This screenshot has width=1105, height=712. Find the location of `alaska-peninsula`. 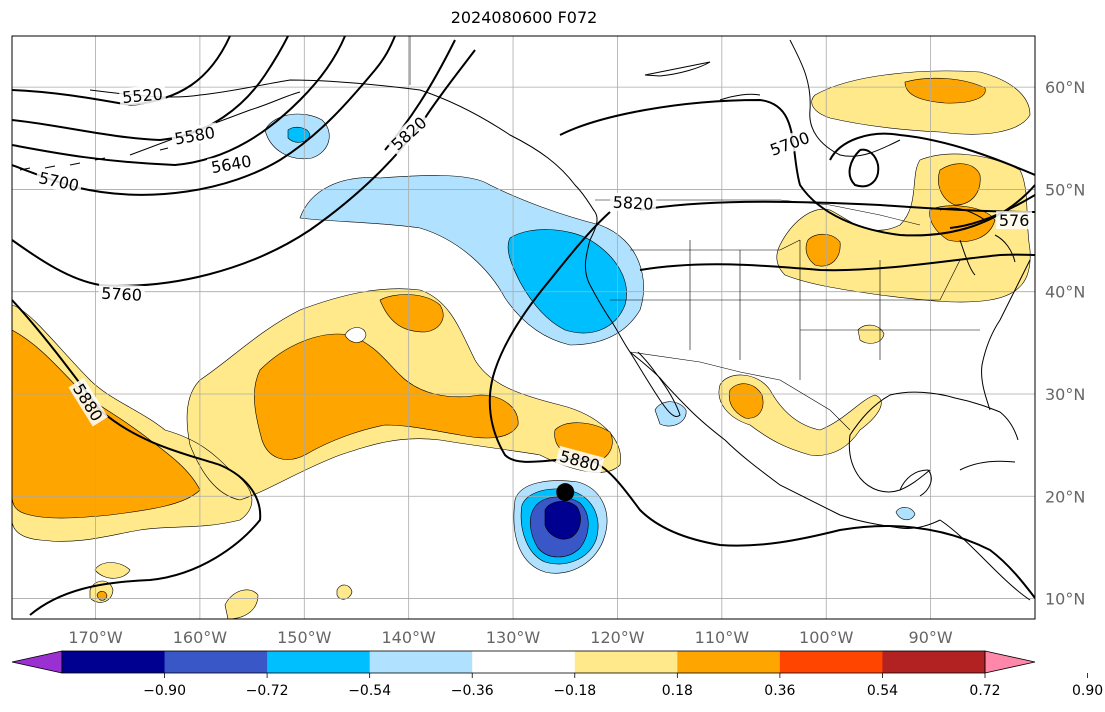

alaska-peninsula is located at coordinates (215, 123).